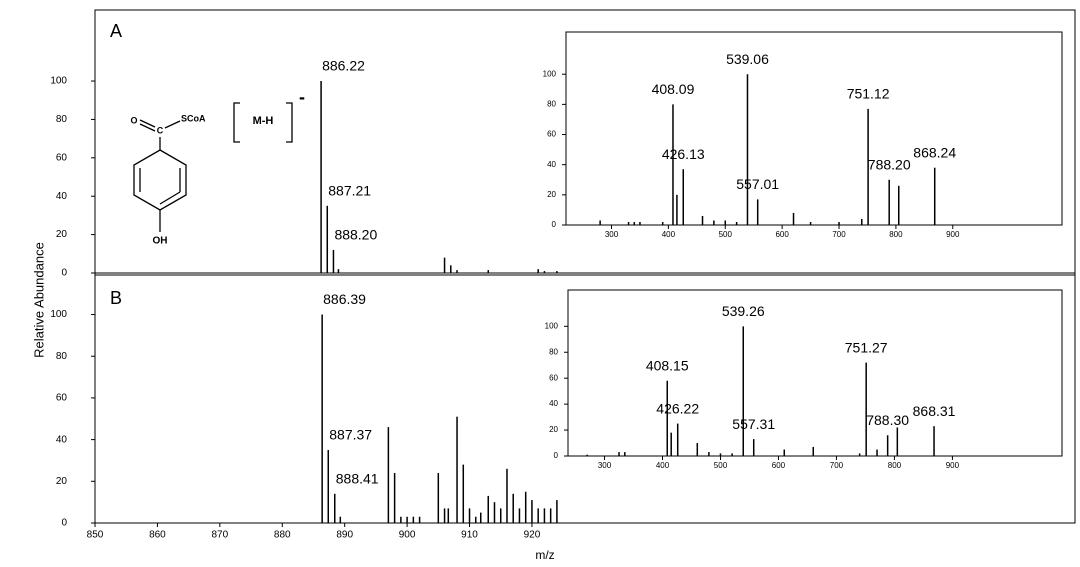 This screenshot has height=567, width=1080. I want to click on peak-label: 408.09, so click(673, 89).